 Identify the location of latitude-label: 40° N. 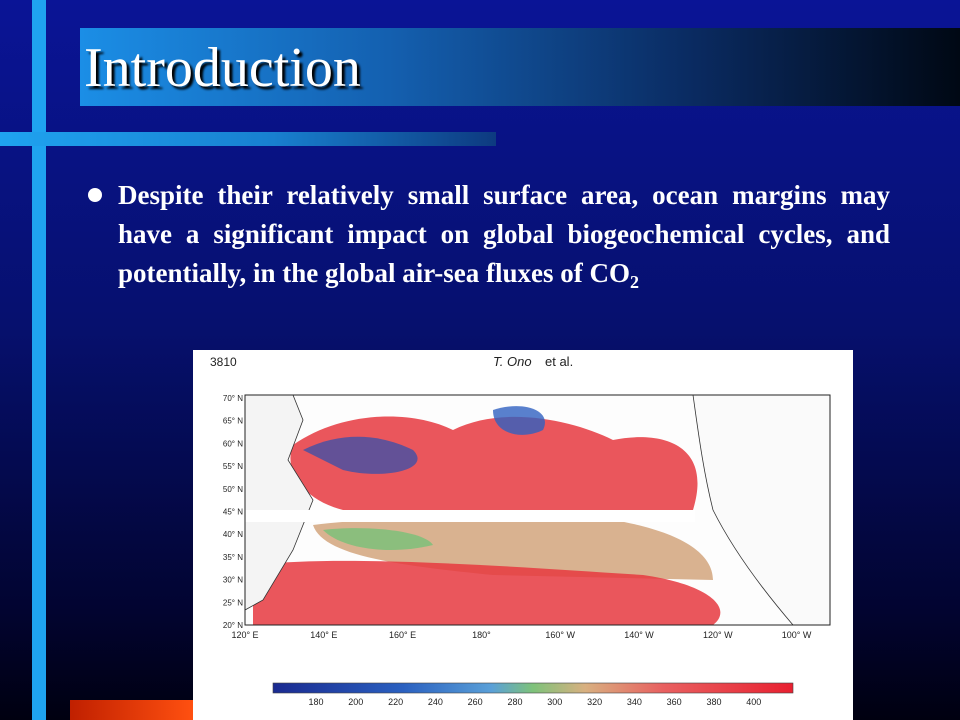
(233, 534).